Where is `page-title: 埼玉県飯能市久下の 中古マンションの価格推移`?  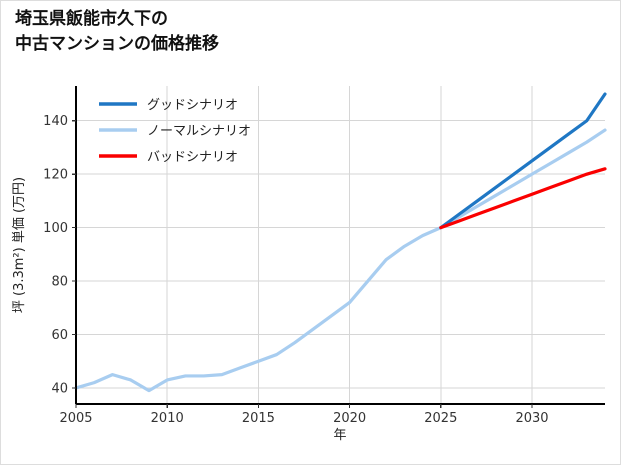
page-title: 埼玉県飯能市久下の 中古マンションの価格推移 is located at coordinates (117, 31).